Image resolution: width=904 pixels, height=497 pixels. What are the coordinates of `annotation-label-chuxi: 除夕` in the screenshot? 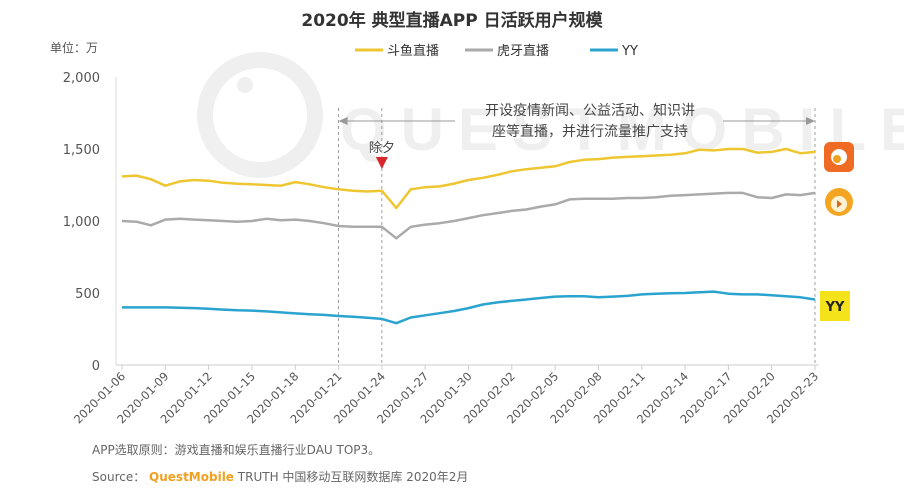 It's located at (382, 148).